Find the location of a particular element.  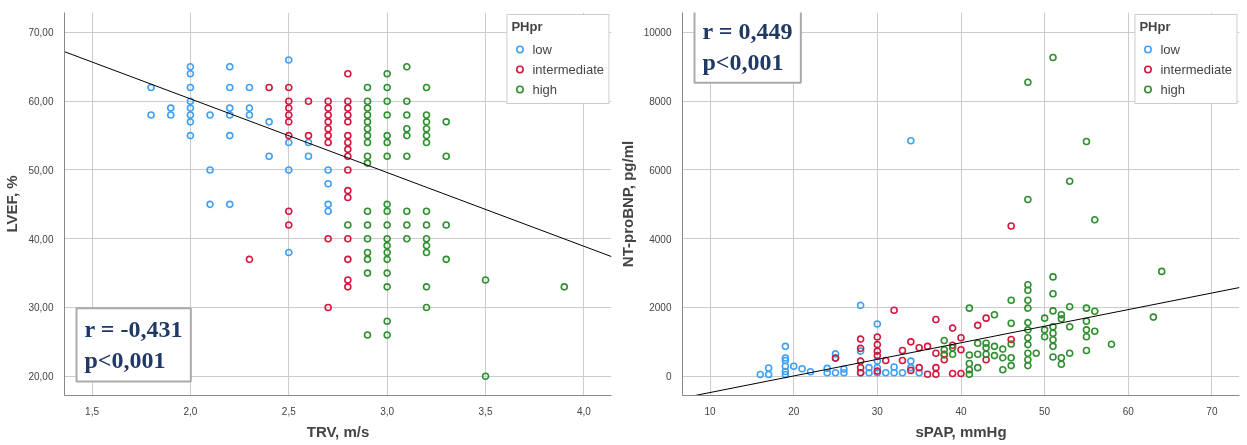

x-tick-label: 3,5 is located at coordinates (485, 411).